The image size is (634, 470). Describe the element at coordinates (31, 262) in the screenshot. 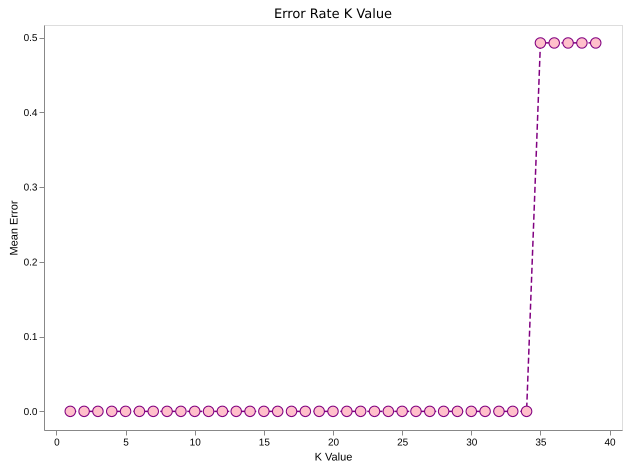

I see `y-tick-label: 0.2` at that location.